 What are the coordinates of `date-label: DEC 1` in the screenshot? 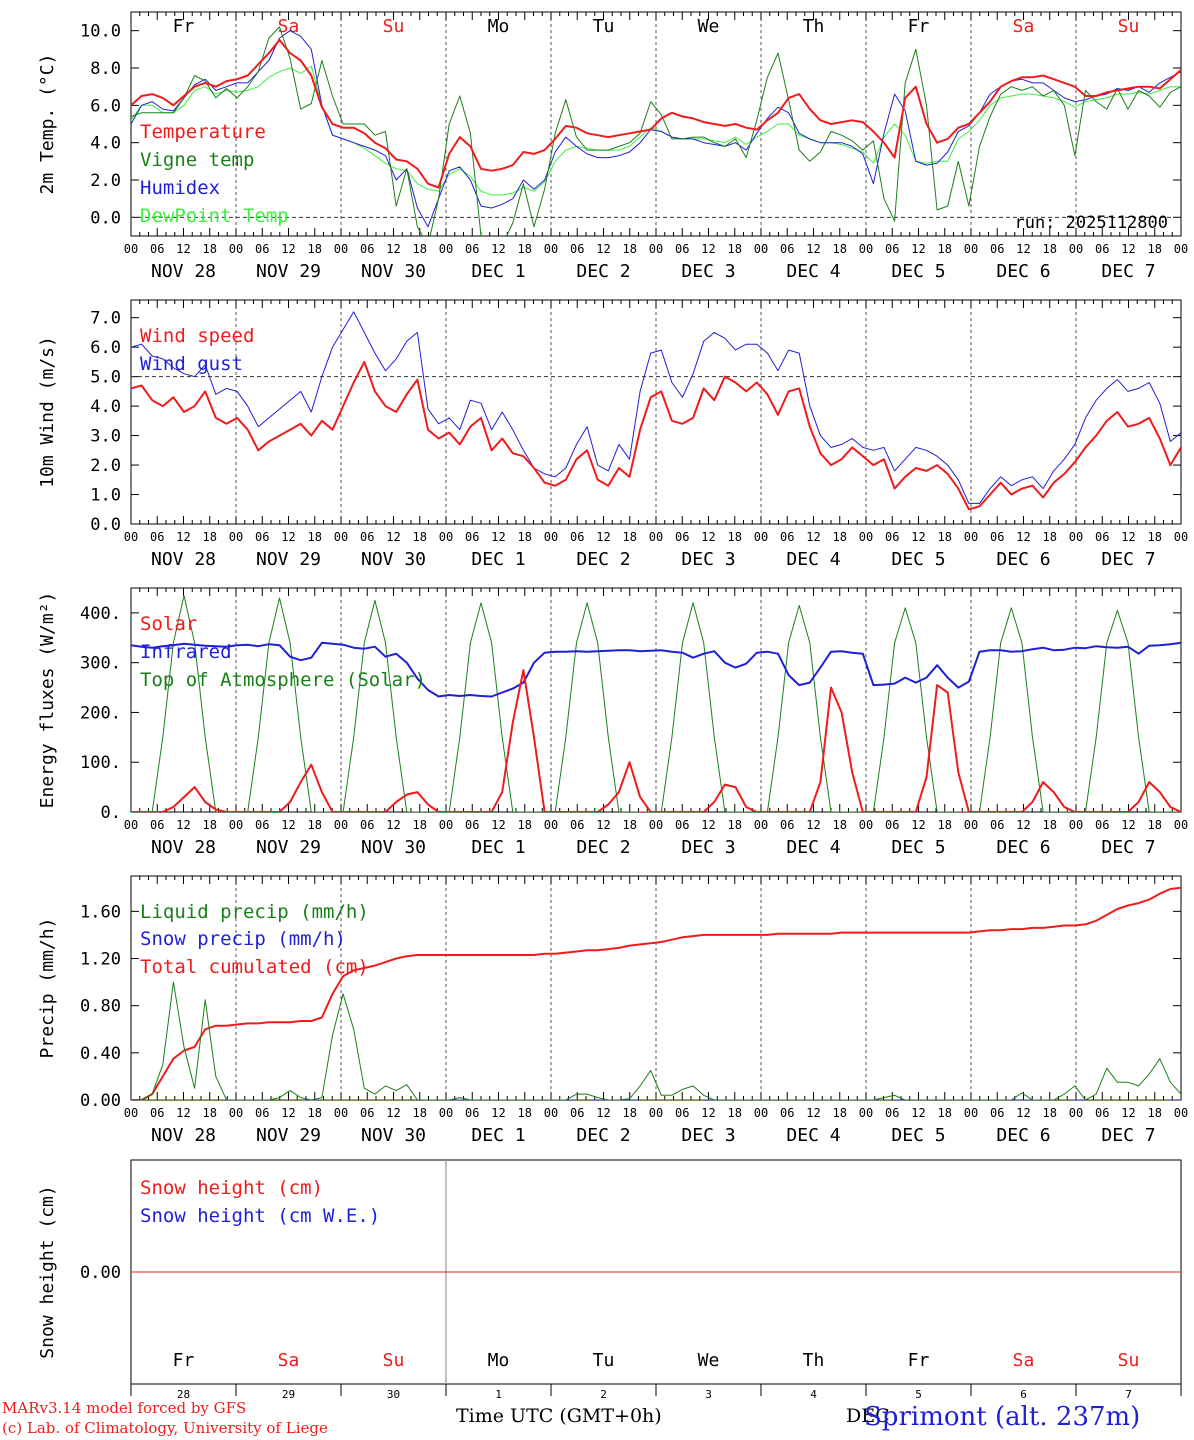 It's located at (498, 271).